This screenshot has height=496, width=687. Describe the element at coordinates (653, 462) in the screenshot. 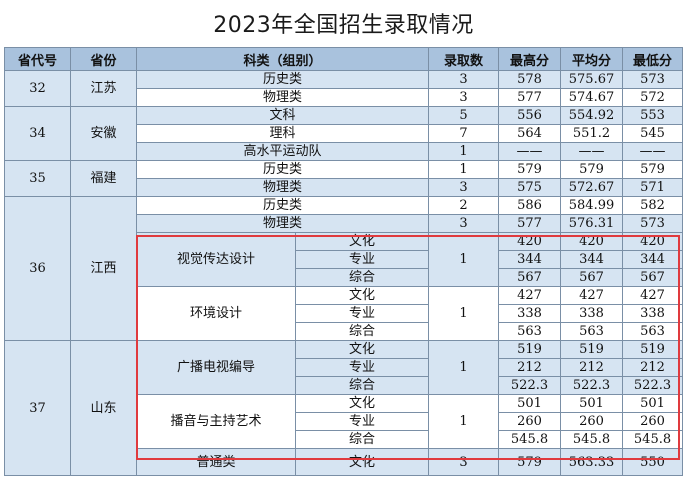

I see `min-cell: 550` at that location.